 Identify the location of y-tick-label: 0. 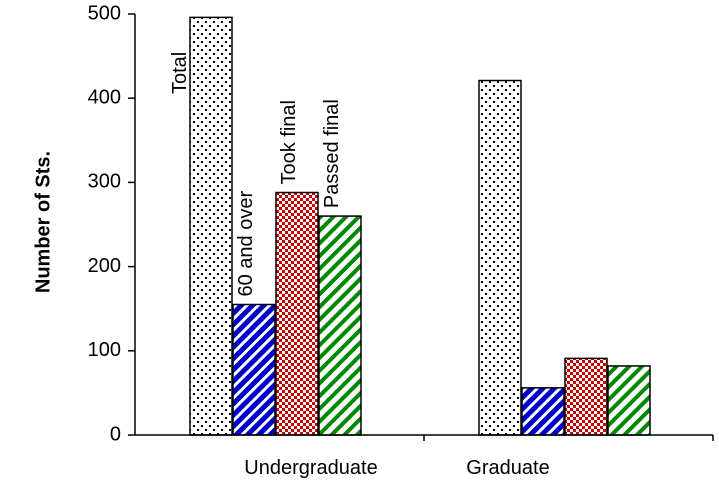
(115, 434).